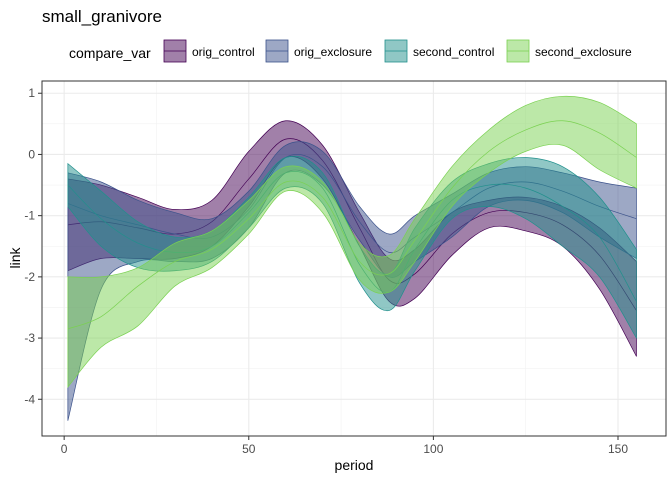 The height and width of the screenshot is (480, 672). Describe the element at coordinates (15, 258) in the screenshot. I see `y-axis-title: link` at that location.